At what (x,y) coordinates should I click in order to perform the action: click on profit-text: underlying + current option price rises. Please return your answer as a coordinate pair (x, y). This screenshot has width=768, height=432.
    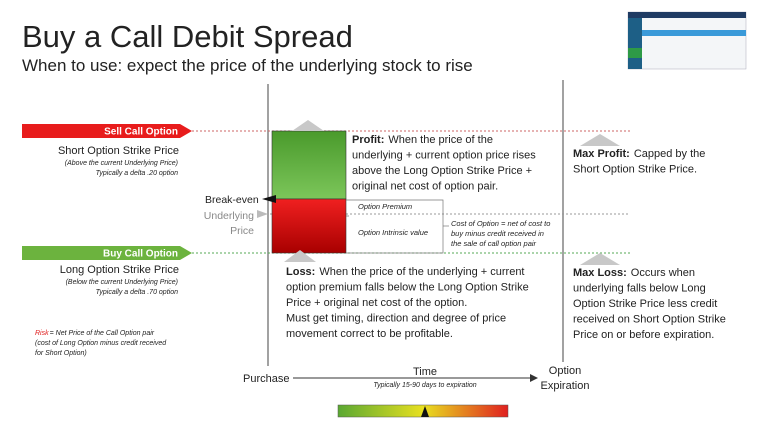
    Looking at the image, I should click on (444, 156).